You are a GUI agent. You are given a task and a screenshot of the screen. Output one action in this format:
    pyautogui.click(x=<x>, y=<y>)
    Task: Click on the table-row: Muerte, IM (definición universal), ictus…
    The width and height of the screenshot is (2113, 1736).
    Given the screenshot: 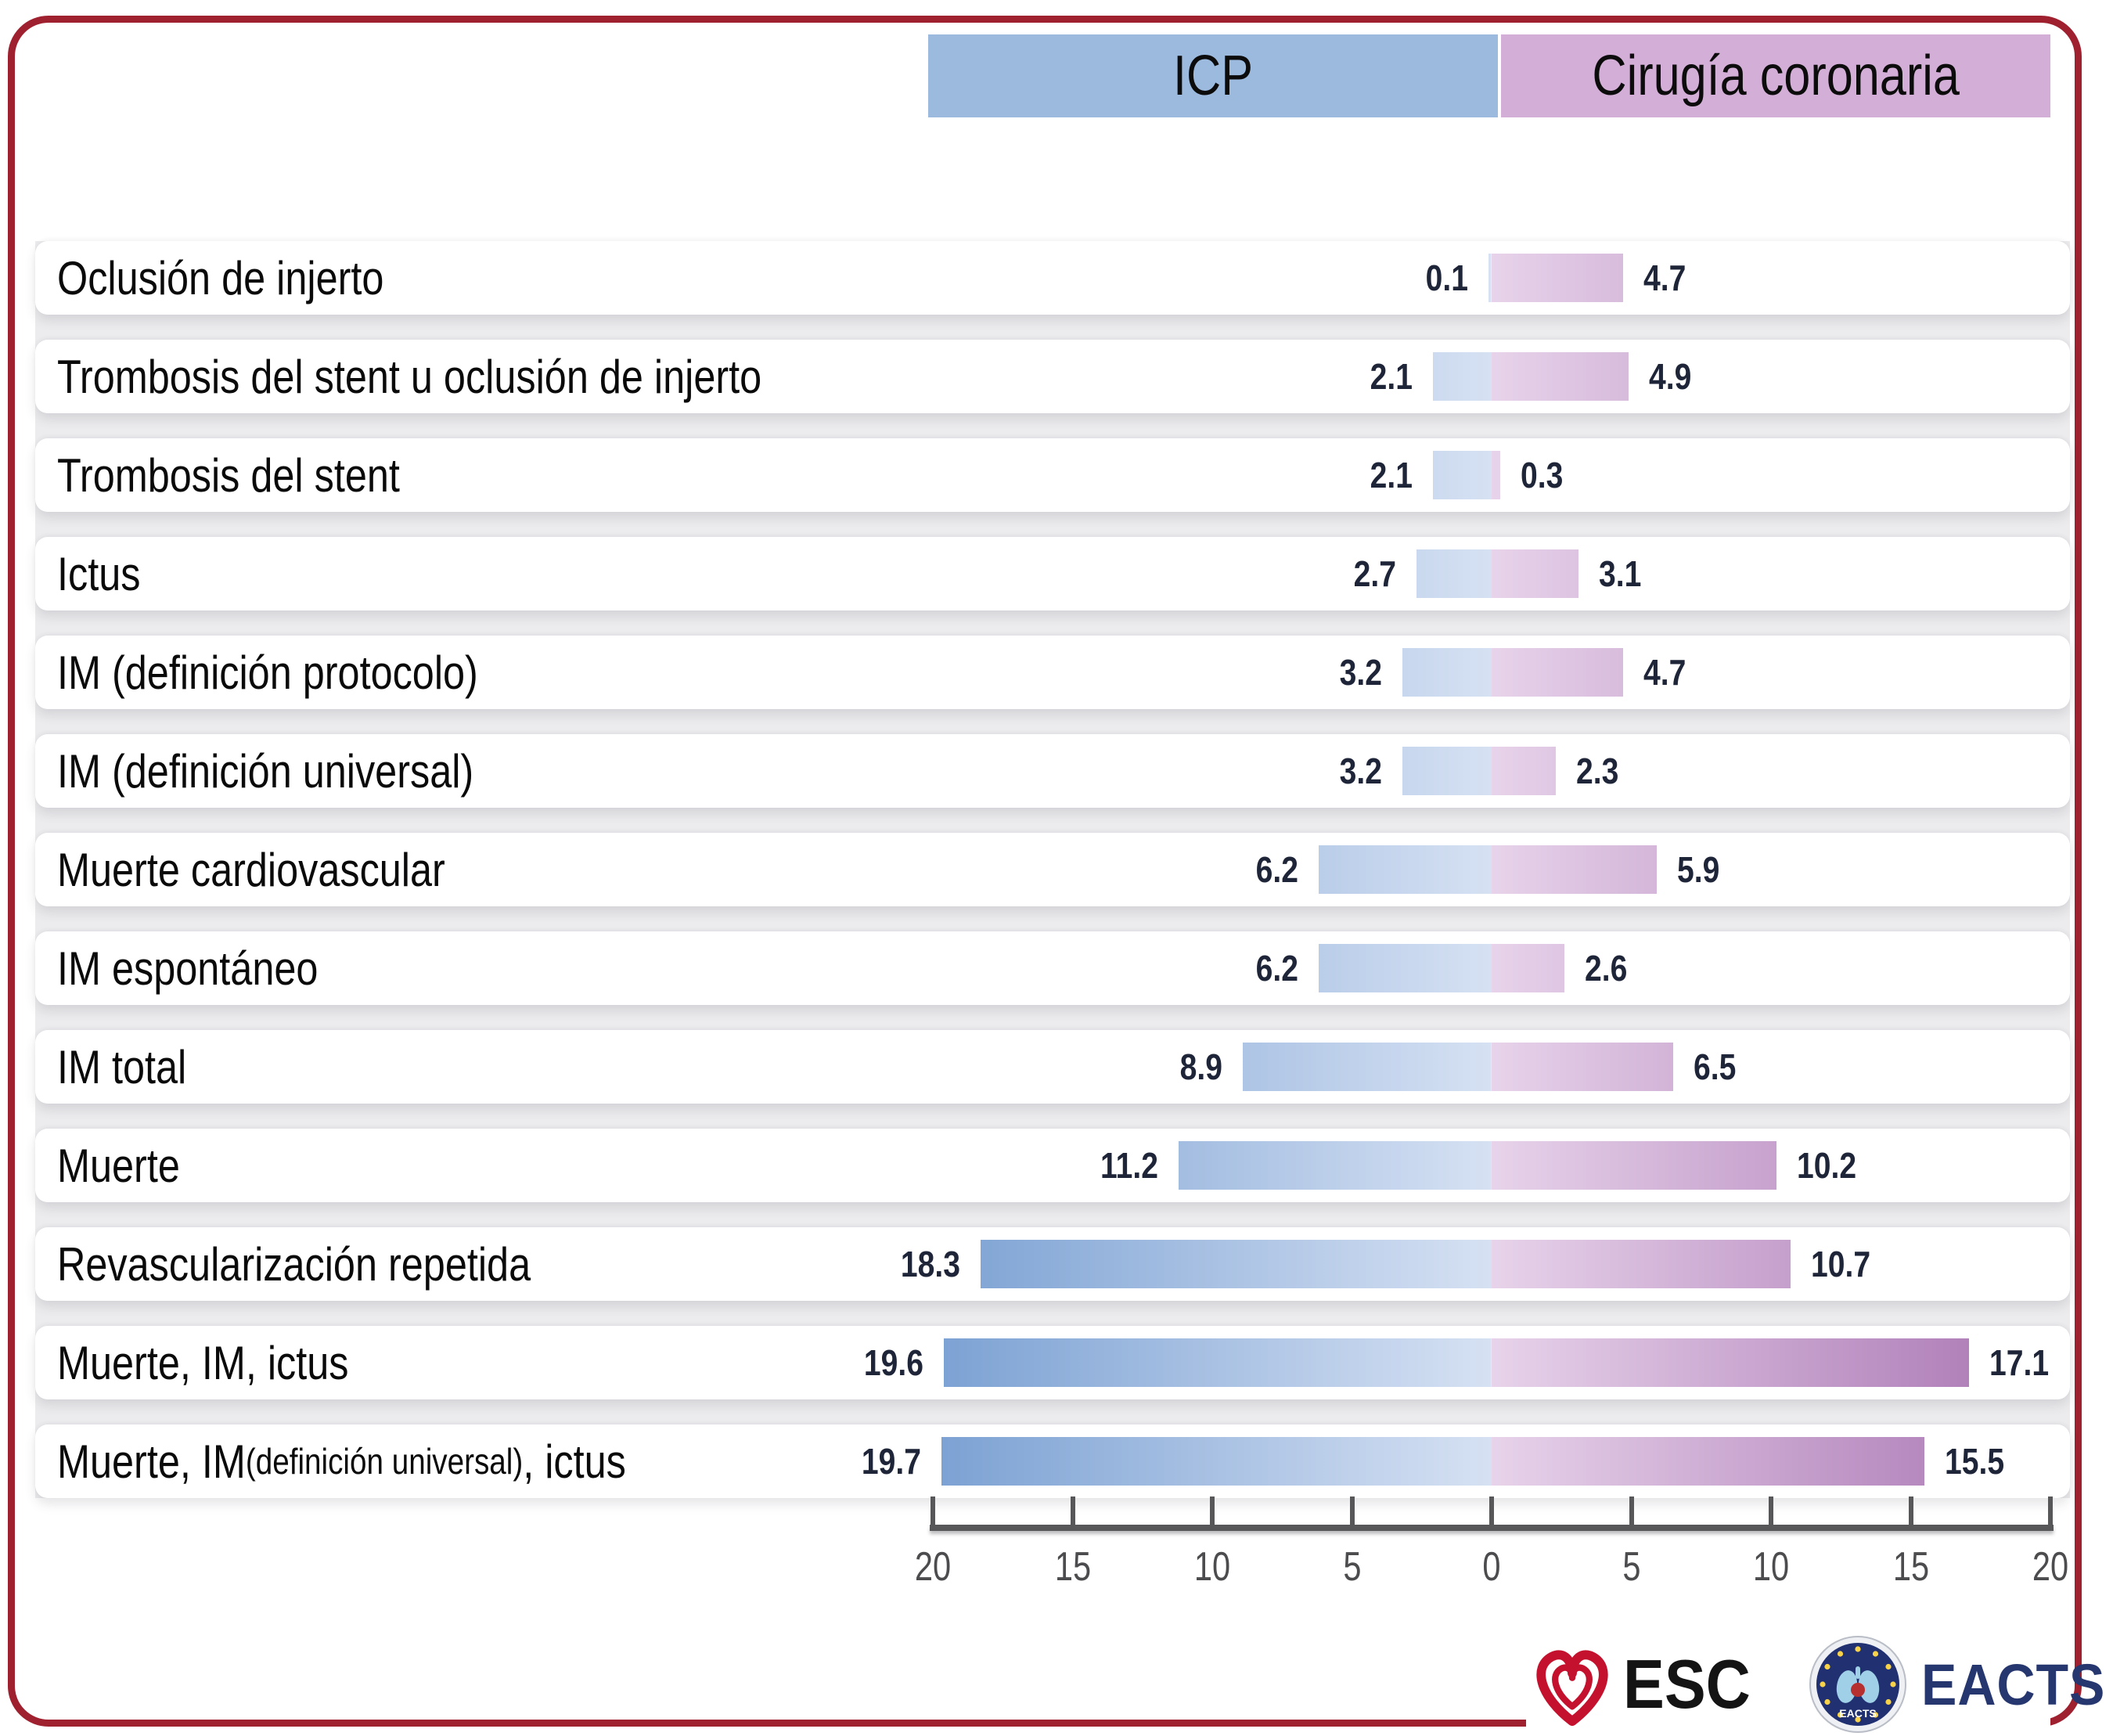 What is the action you would take?
    pyautogui.click(x=1052, y=1461)
    